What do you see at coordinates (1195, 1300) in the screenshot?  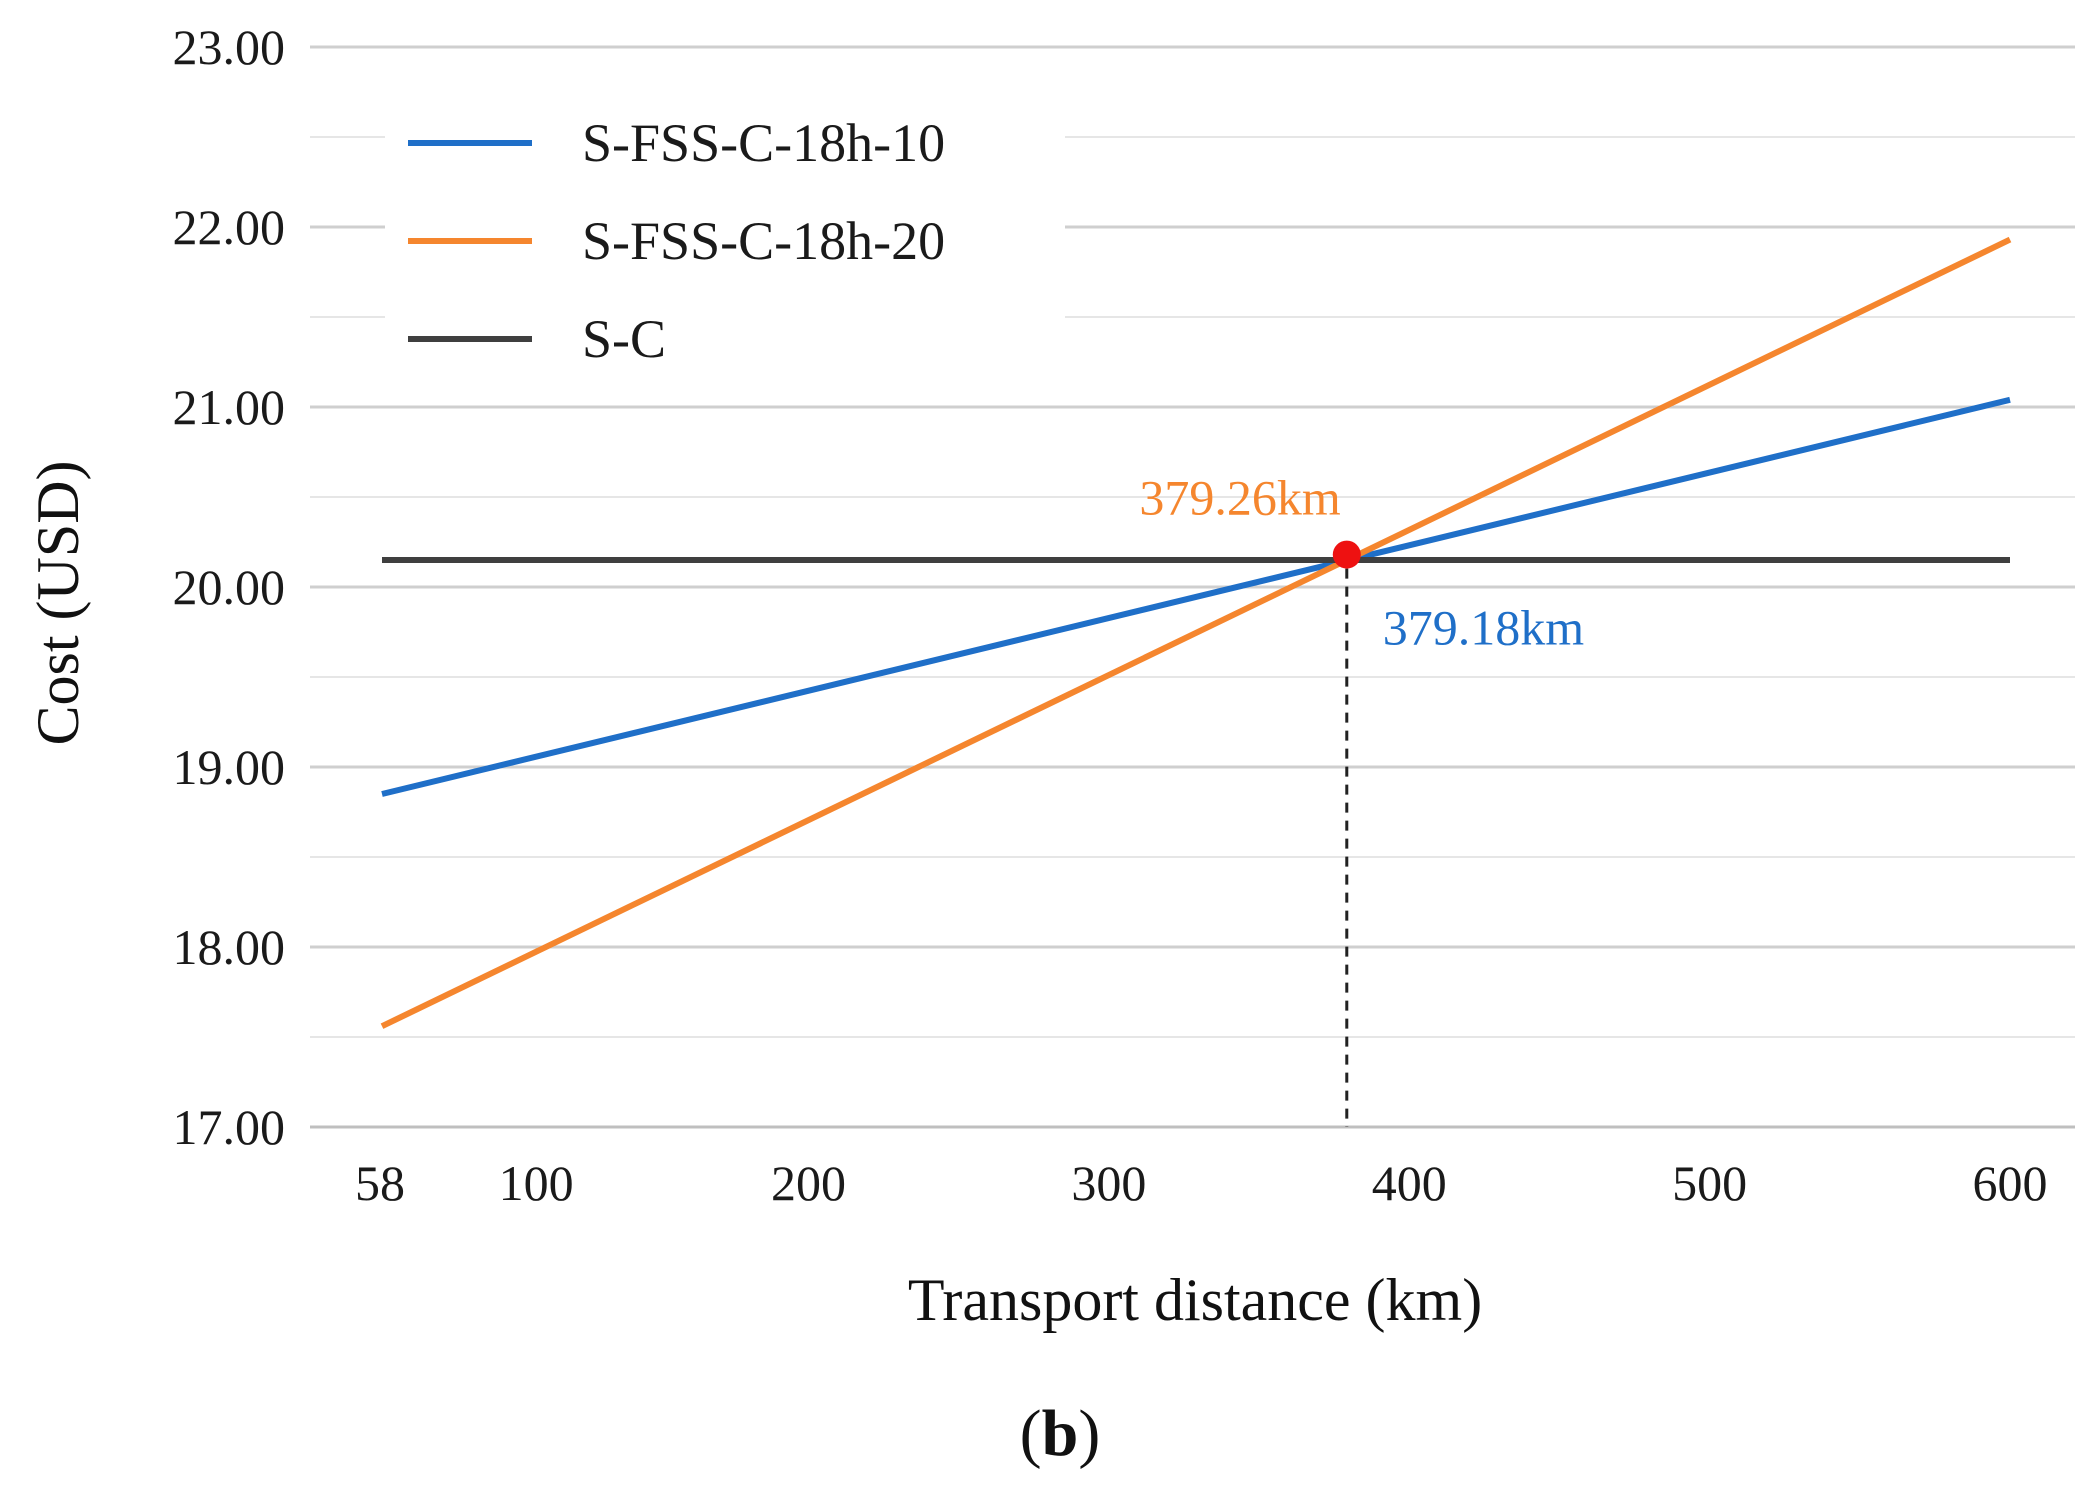 I see `x-axis-title: Transport distance (km)` at bounding box center [1195, 1300].